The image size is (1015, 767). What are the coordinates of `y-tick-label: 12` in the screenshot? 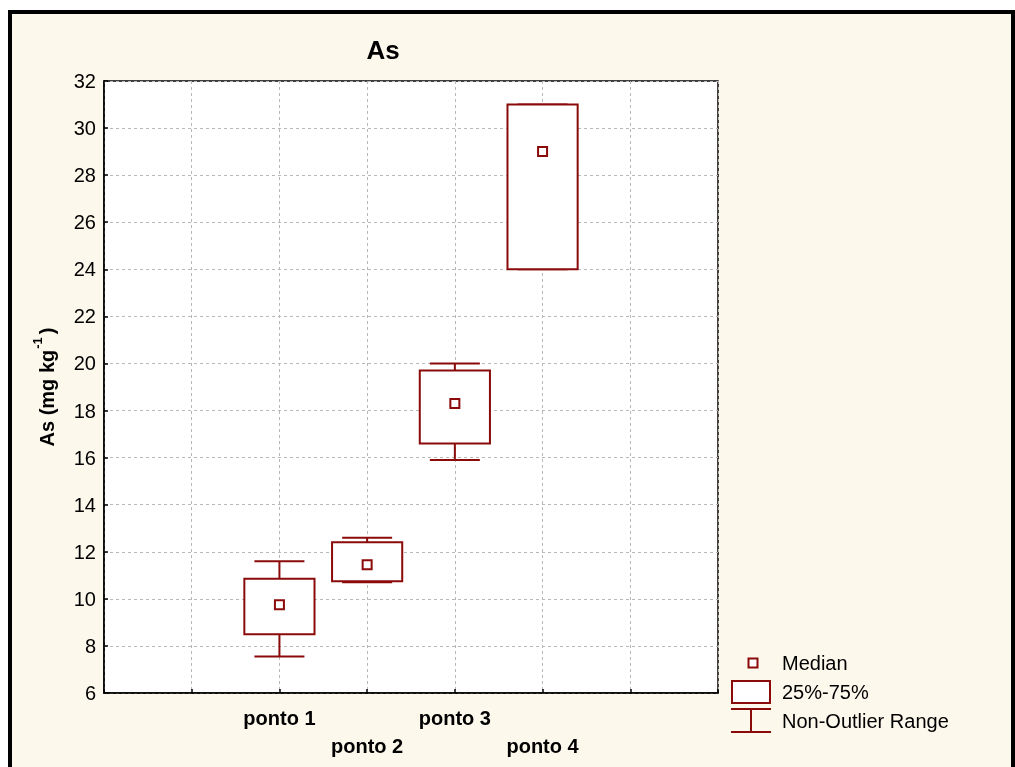 It's located at (84, 551).